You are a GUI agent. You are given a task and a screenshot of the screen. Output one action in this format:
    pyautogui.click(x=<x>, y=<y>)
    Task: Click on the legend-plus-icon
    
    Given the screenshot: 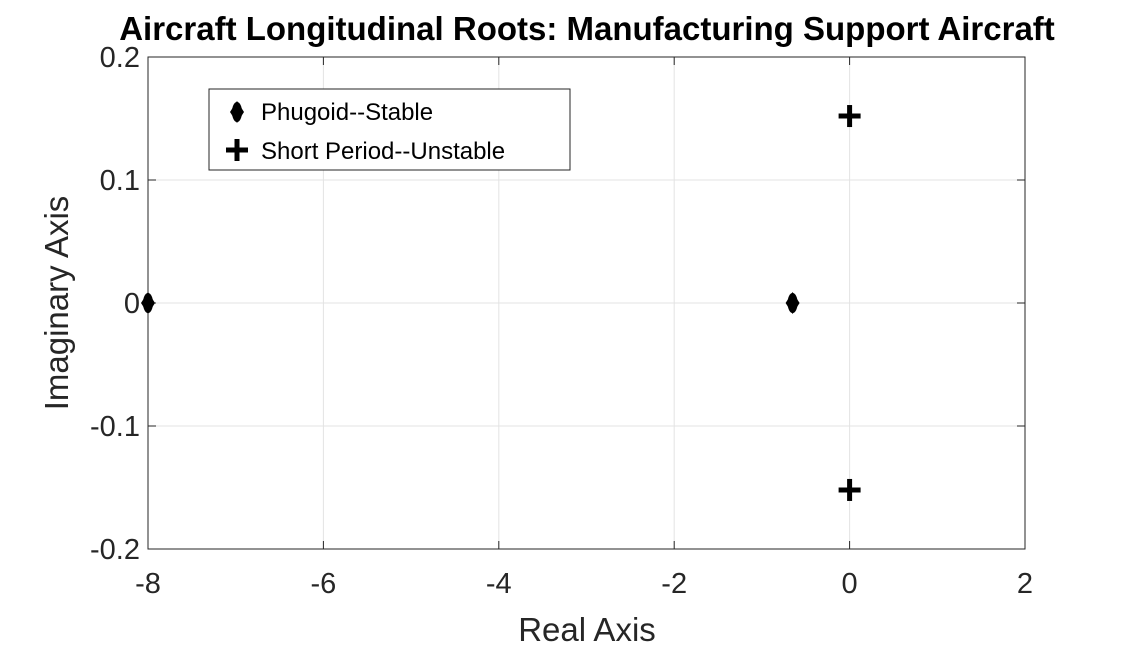 What is the action you would take?
    pyautogui.click(x=237, y=150)
    